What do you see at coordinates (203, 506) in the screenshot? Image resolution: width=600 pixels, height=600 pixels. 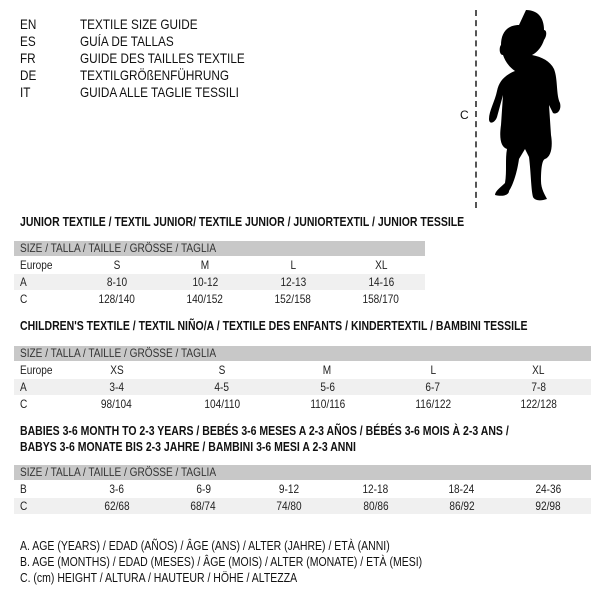 I see `table-cell: 68/74` at bounding box center [203, 506].